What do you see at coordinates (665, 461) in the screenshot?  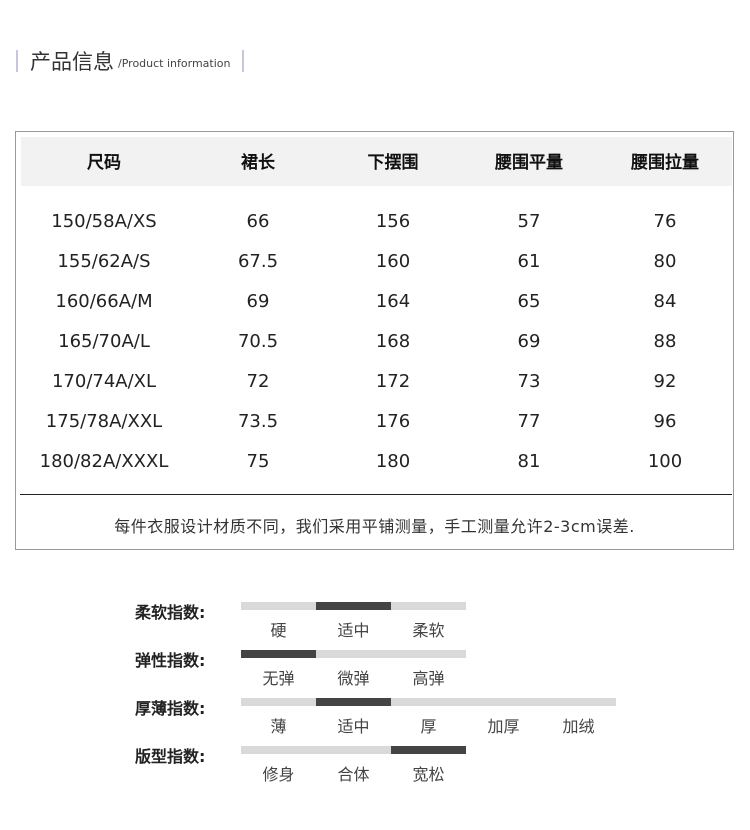 I see `table-cell: 100` at bounding box center [665, 461].